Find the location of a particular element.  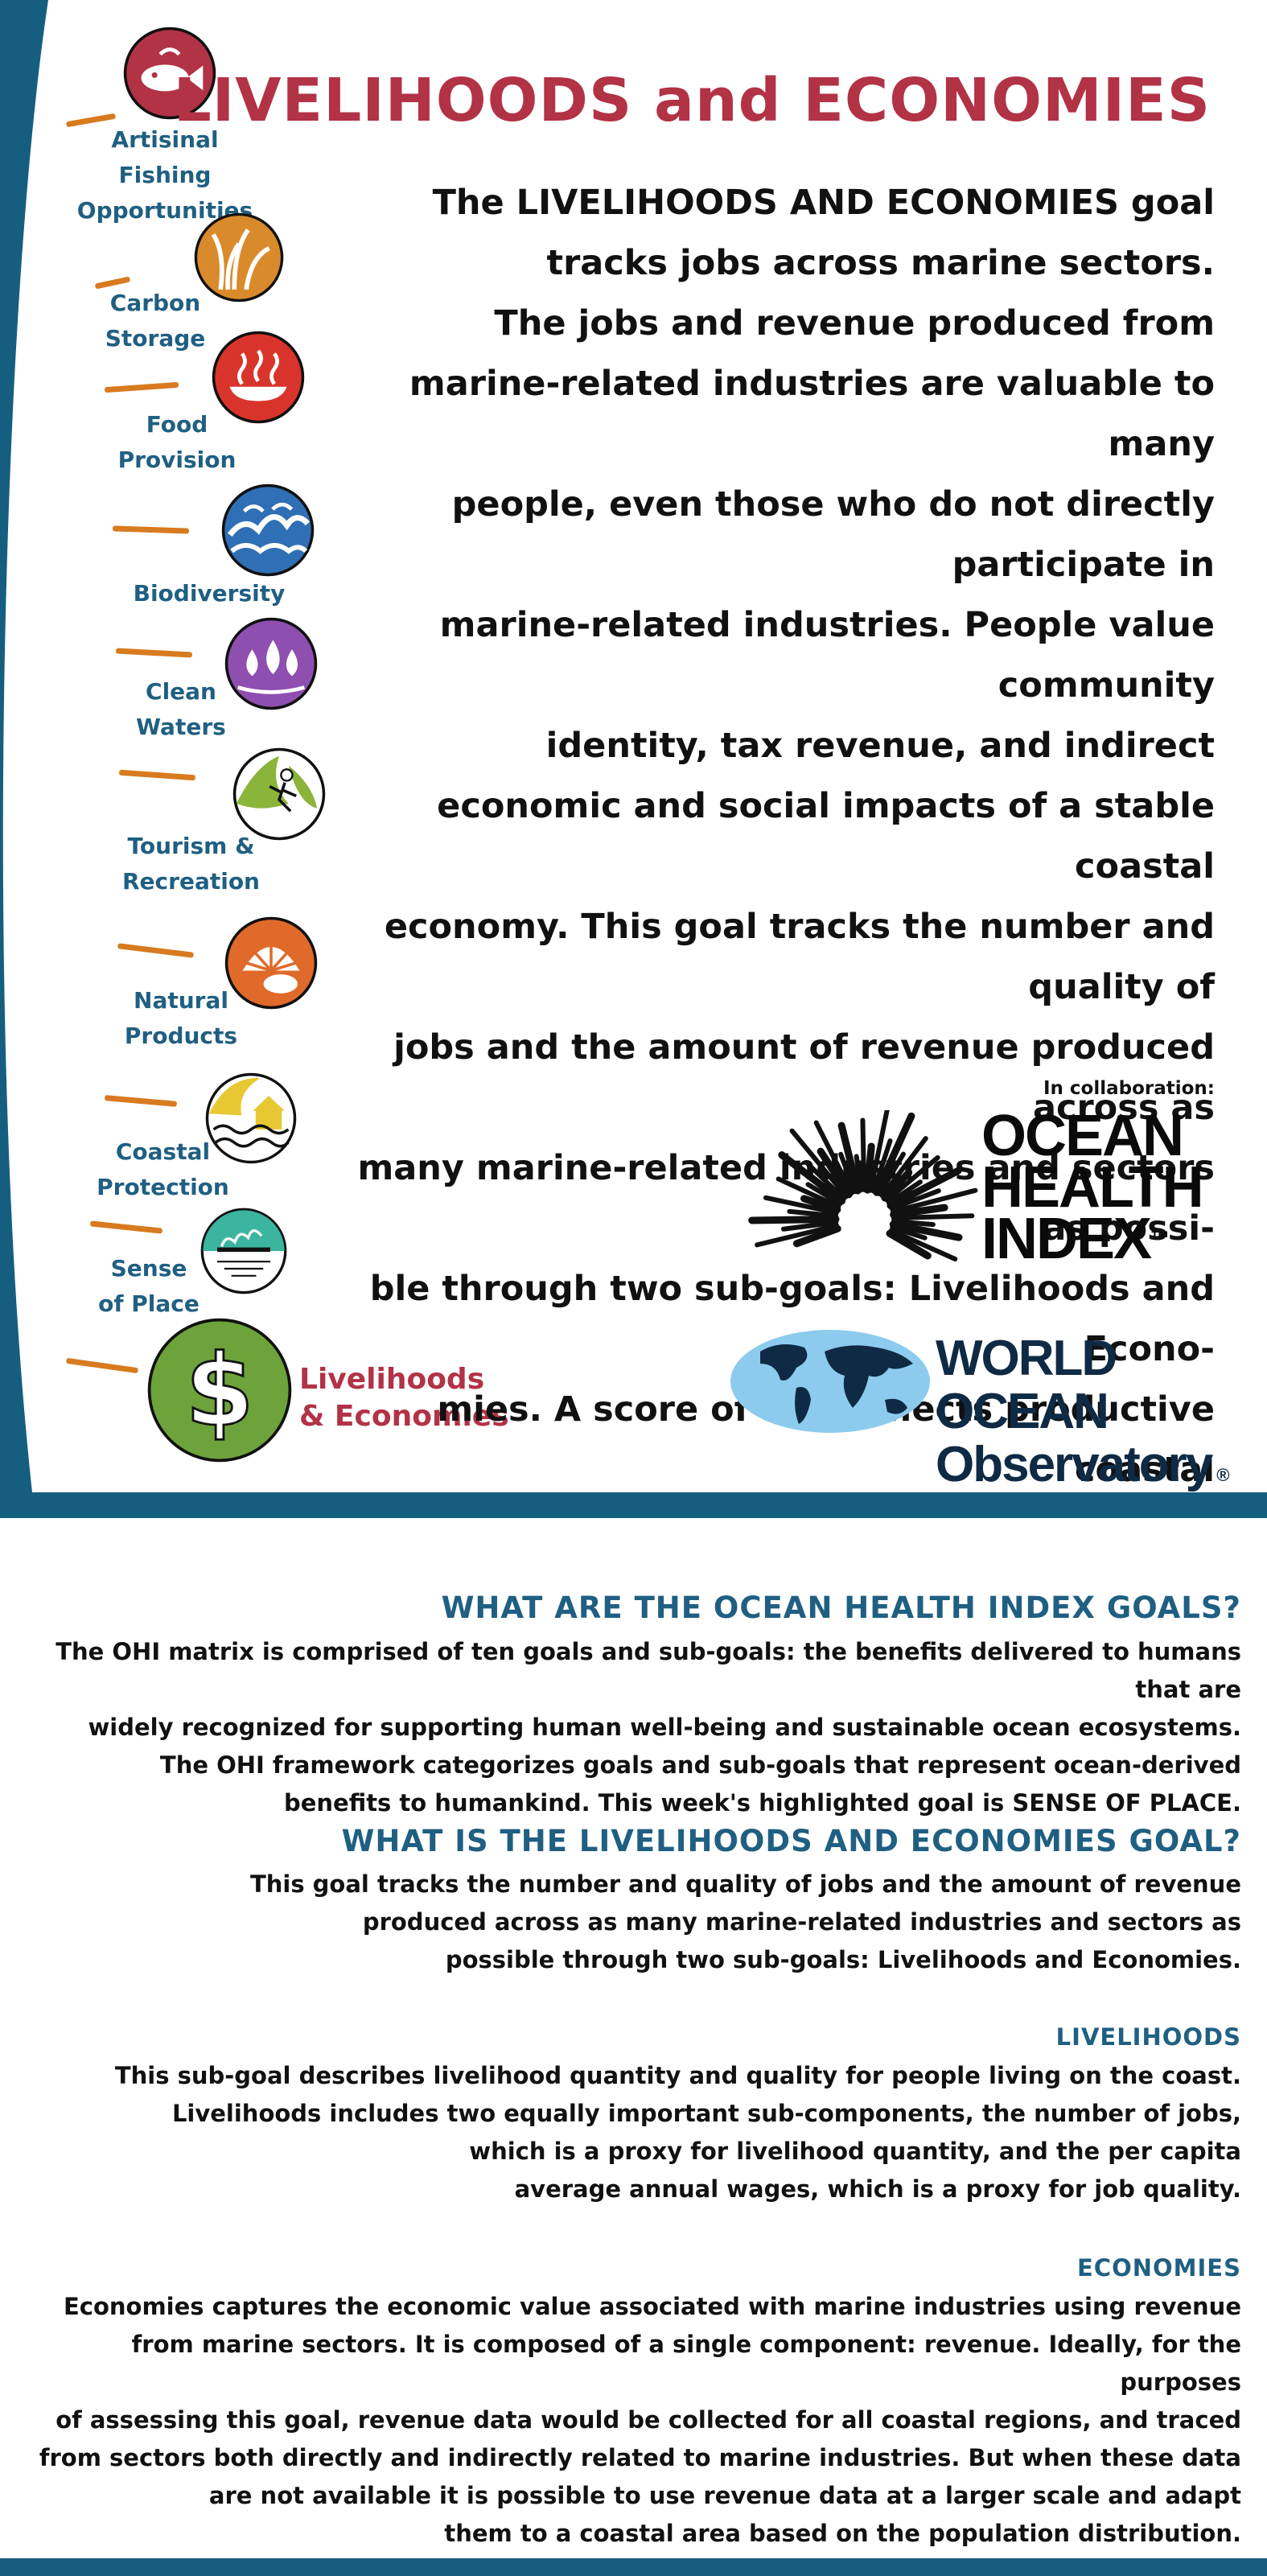

ohi-word-index: INDEX™ is located at coordinates (1075, 1239).